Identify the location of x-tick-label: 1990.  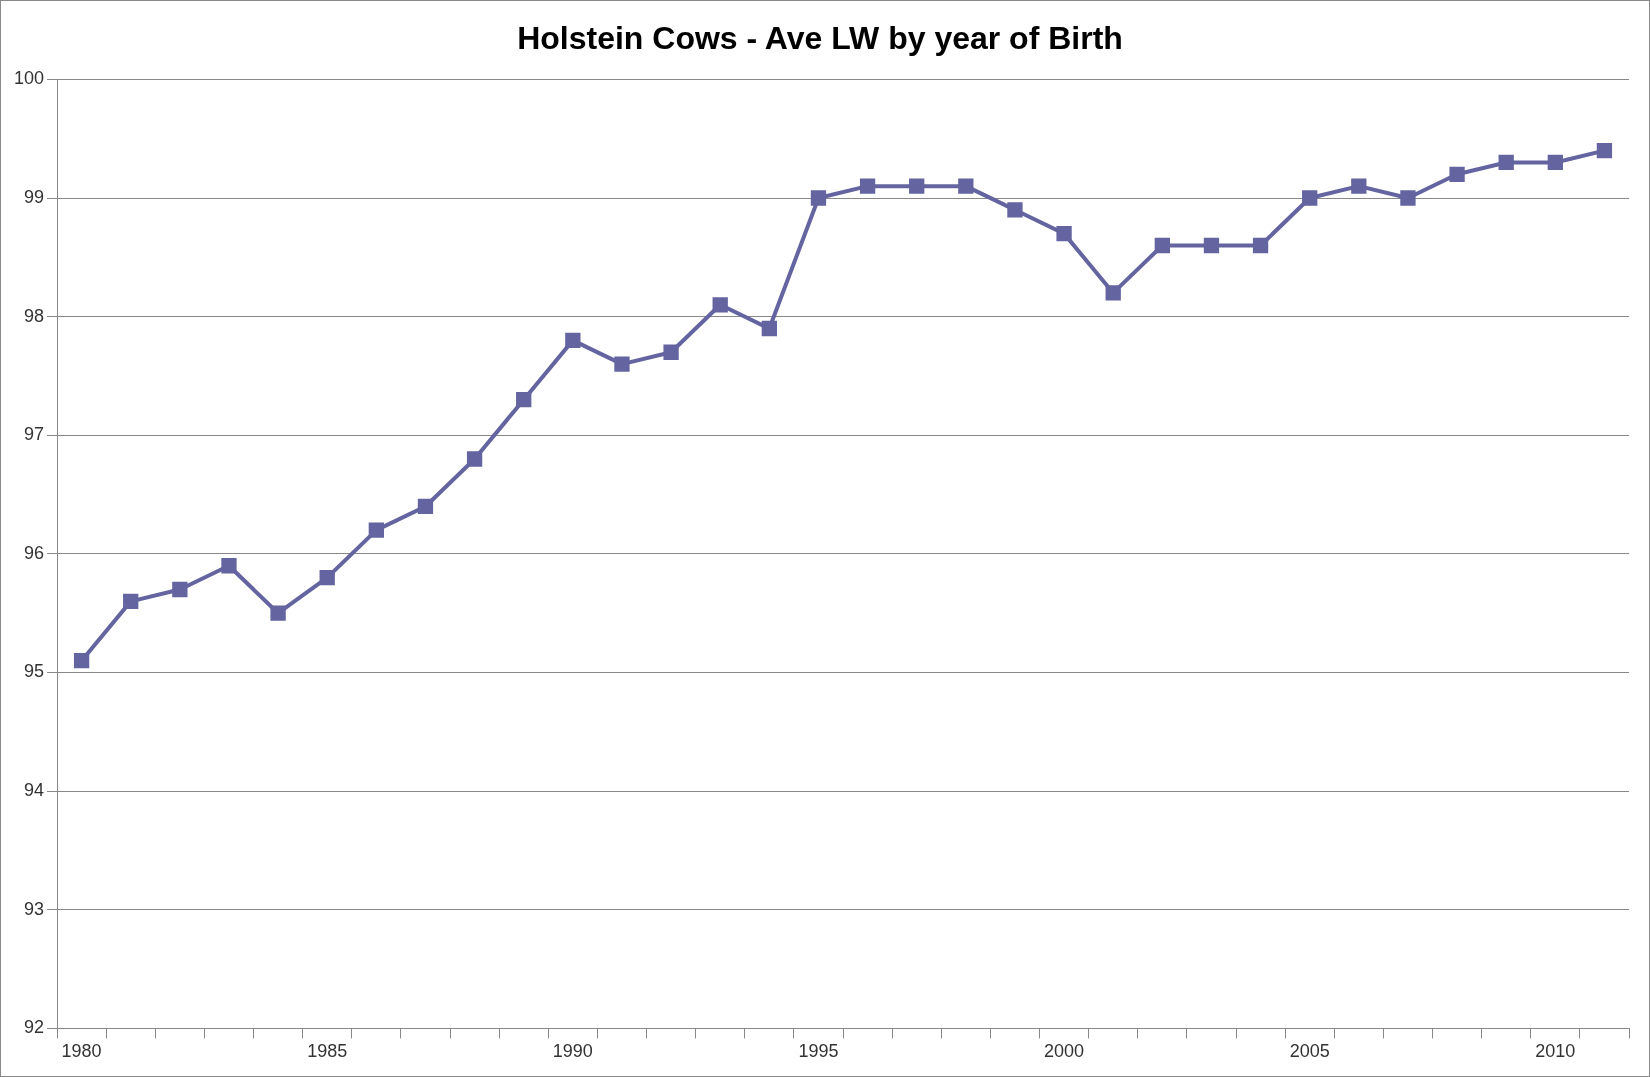
(572, 1051).